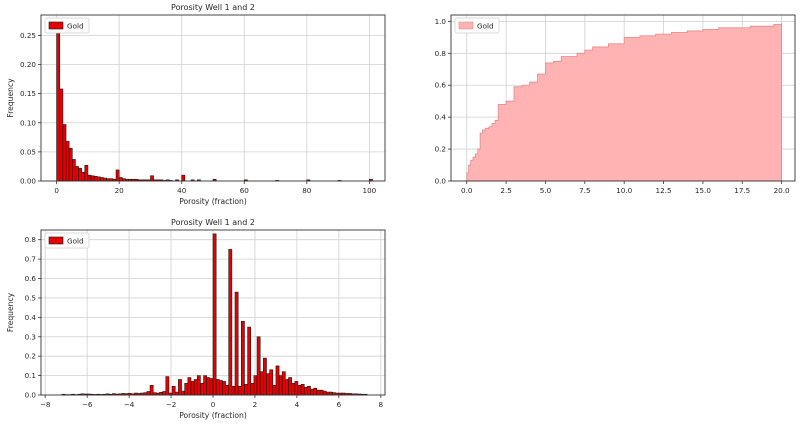 The width and height of the screenshot is (802, 425). Describe the element at coordinates (30, 356) in the screenshot. I see `y-tick-label: 0.2` at that location.